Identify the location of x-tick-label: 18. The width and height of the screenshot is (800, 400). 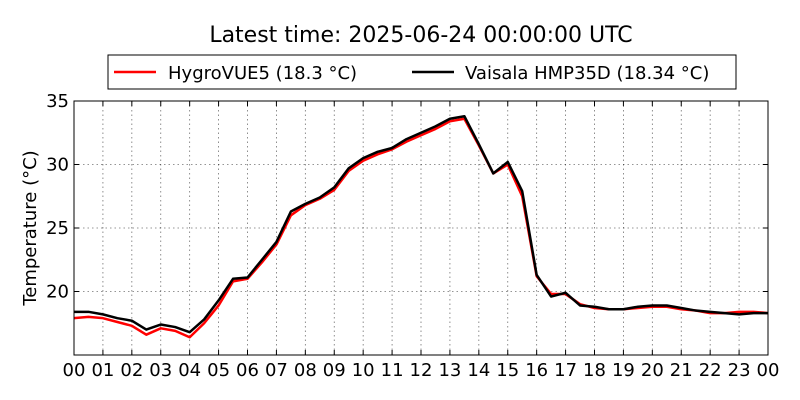
(594, 370).